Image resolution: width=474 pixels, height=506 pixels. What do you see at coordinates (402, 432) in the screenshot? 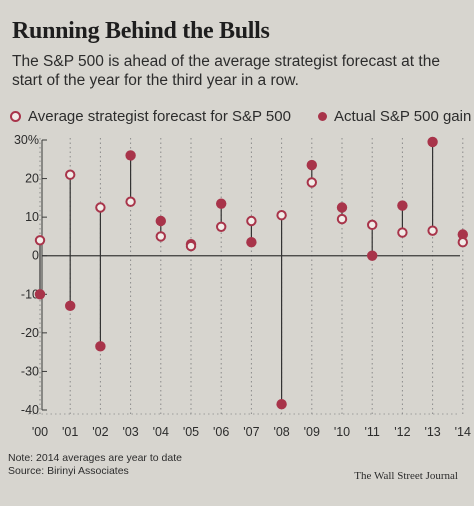
I see `x-tick-label: '12` at bounding box center [402, 432].